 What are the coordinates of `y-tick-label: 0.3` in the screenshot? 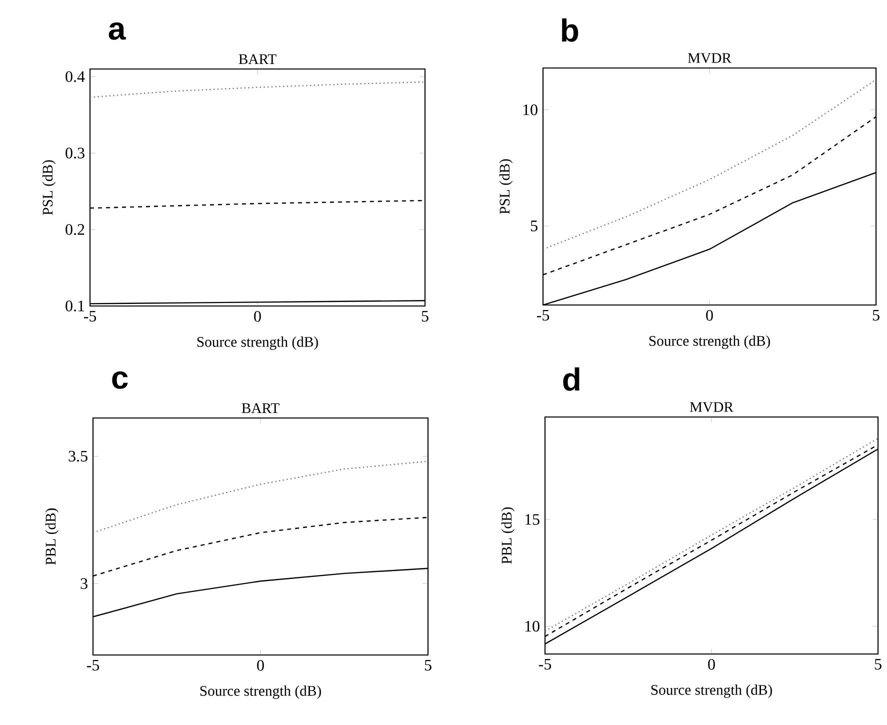 It's located at (75, 153).